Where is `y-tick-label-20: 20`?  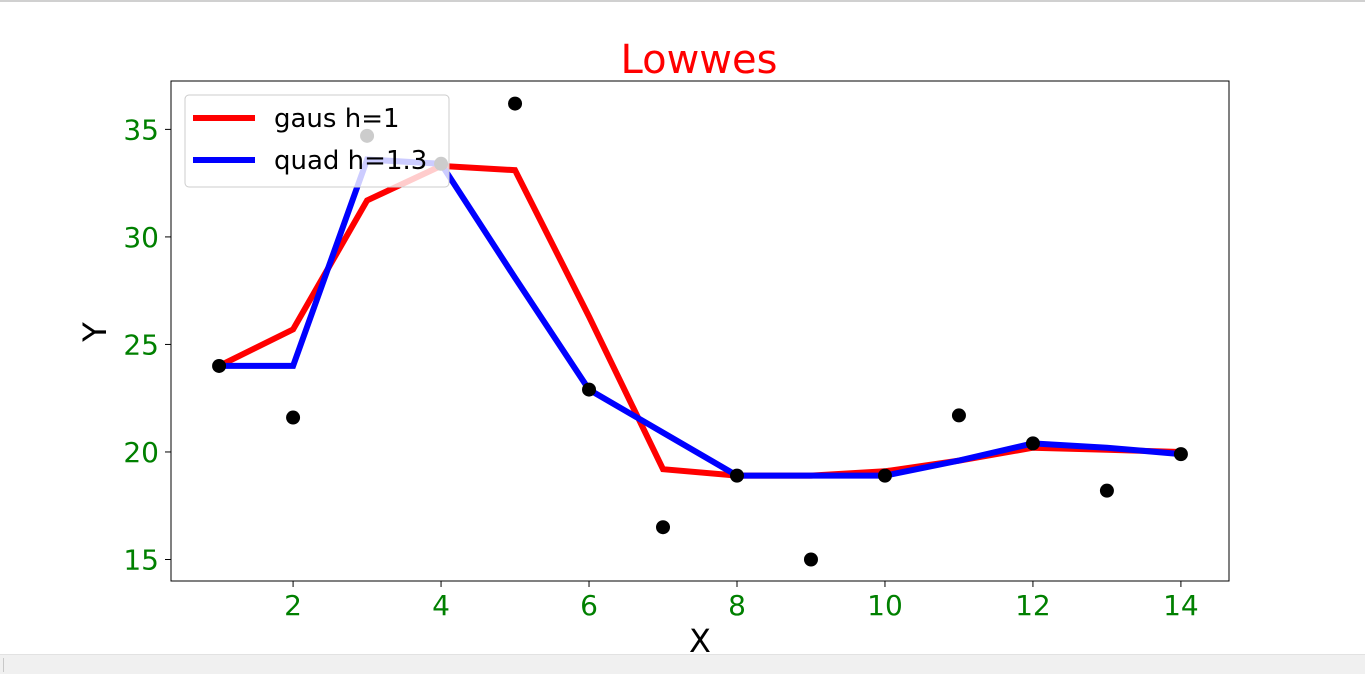 y-tick-label-20: 20 is located at coordinates (141, 452).